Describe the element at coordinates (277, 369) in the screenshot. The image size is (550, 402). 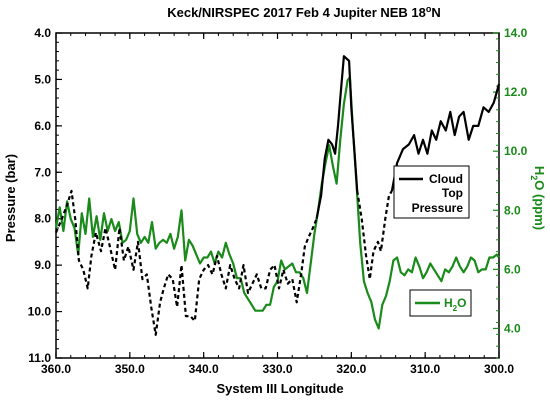
I see `x-tick-label: 330.0` at that location.